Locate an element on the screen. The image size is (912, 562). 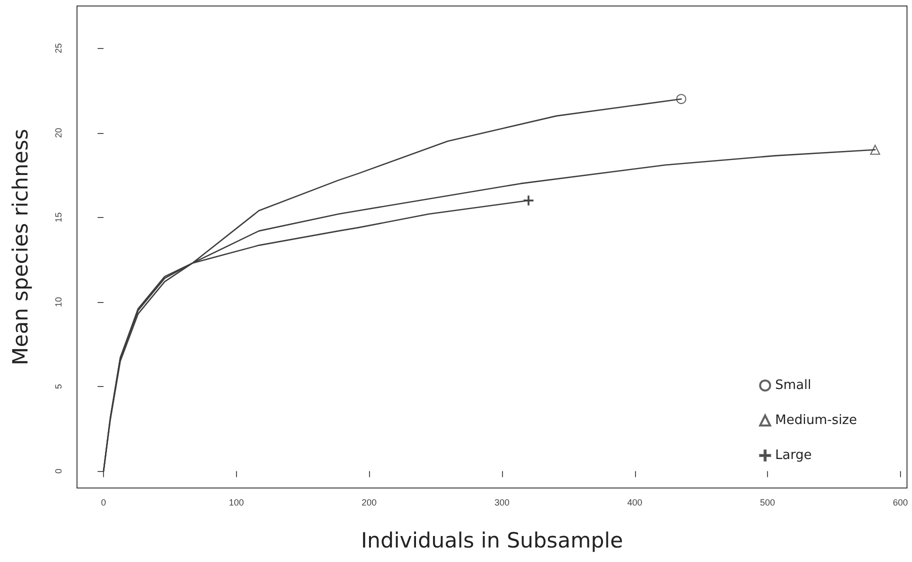
y-tick-label: 10 is located at coordinates (59, 301).